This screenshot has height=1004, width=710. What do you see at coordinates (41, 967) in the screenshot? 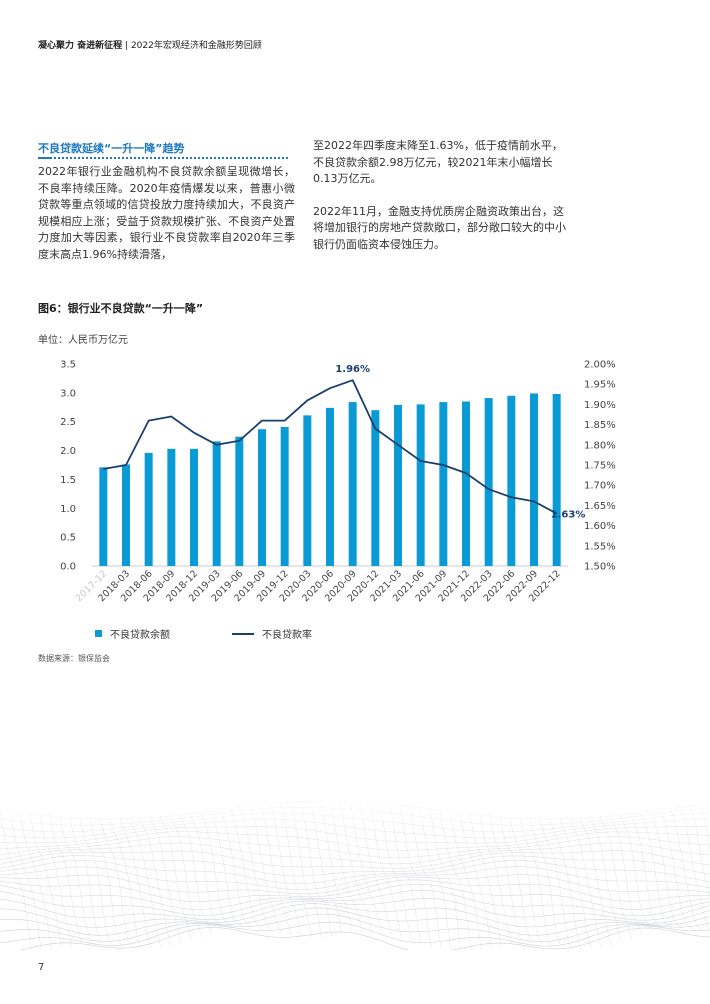
I see `page-number: 7` at bounding box center [41, 967].